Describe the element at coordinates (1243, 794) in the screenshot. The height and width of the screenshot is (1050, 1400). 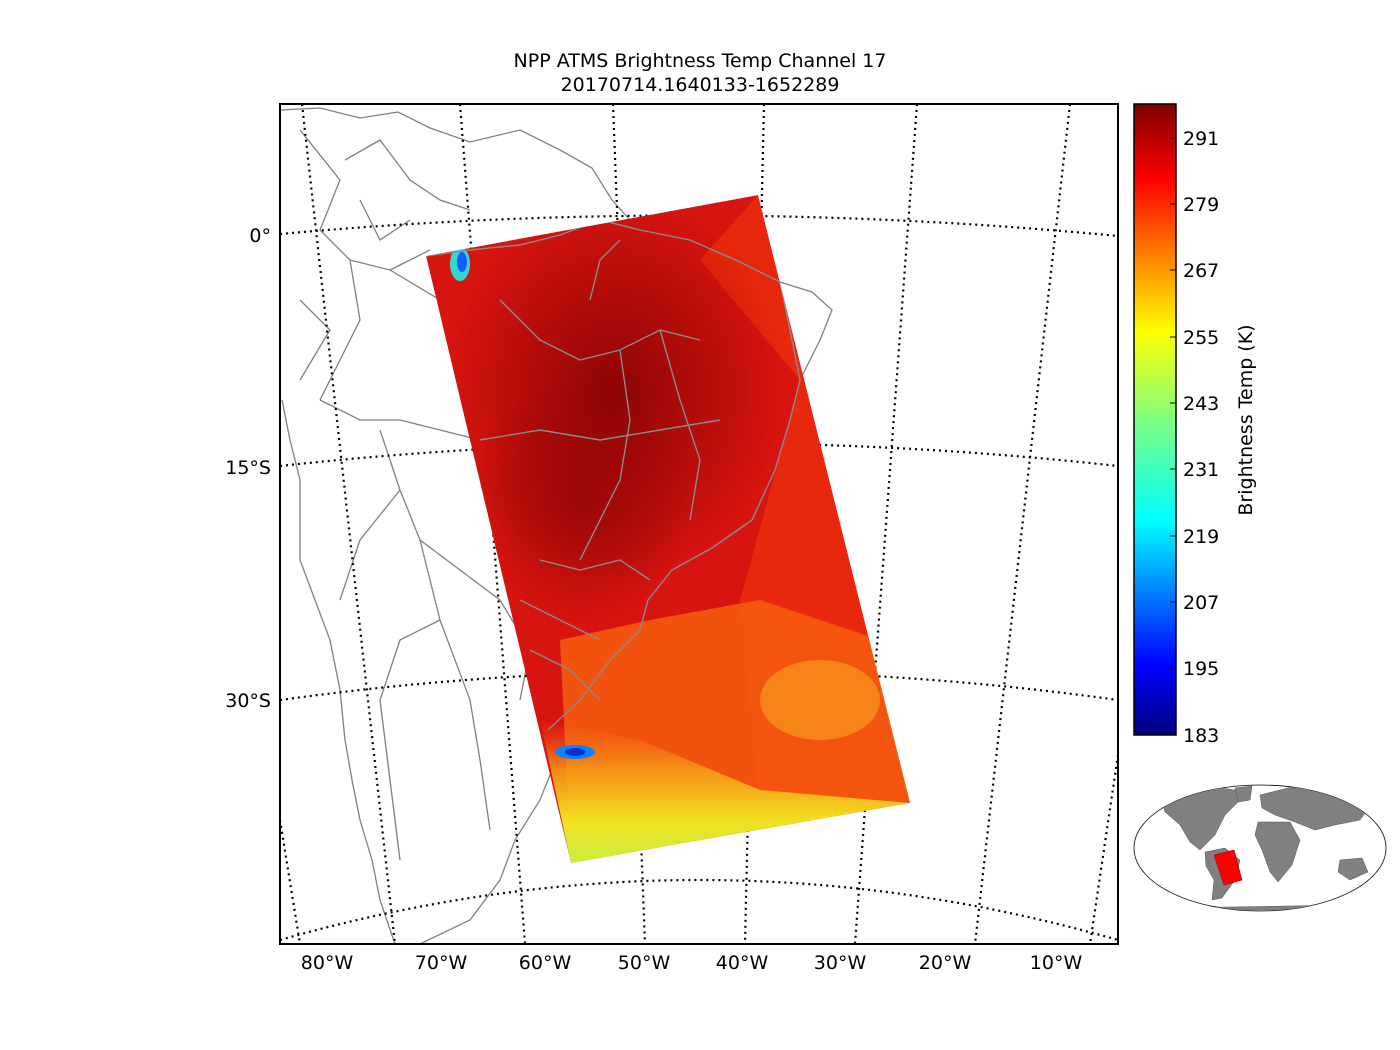
I see `inset-greenland` at that location.